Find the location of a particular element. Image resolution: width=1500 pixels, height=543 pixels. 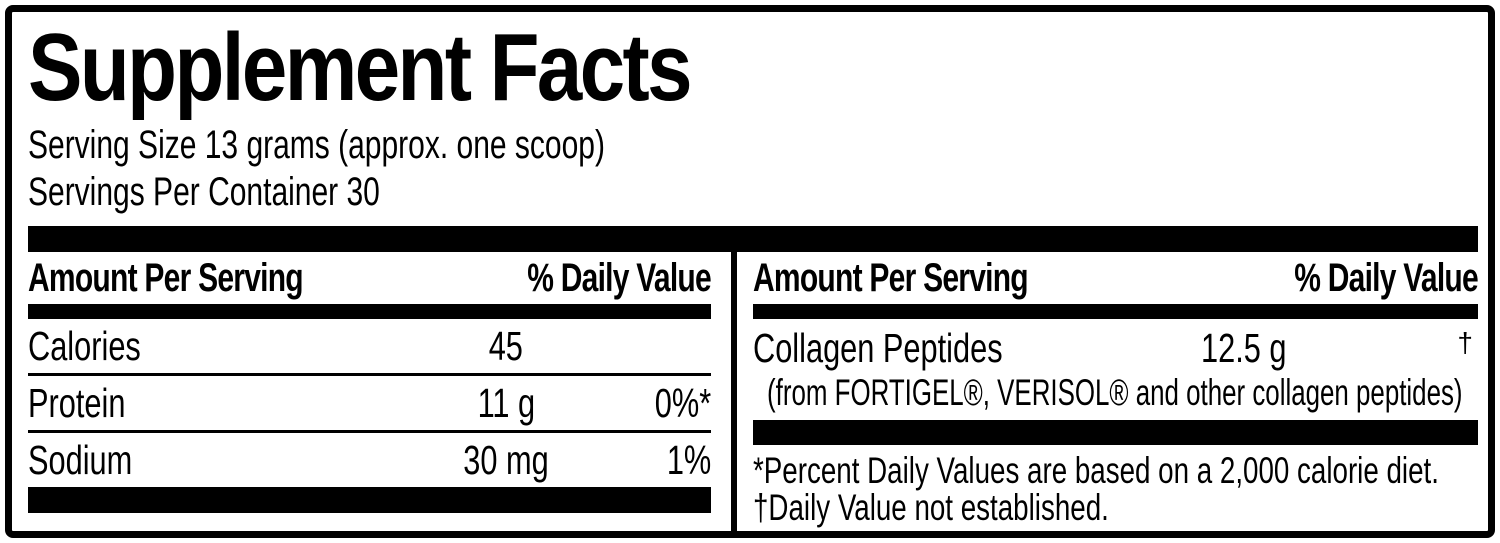

nutrient-daily-value: 0%* is located at coordinates (682, 402).